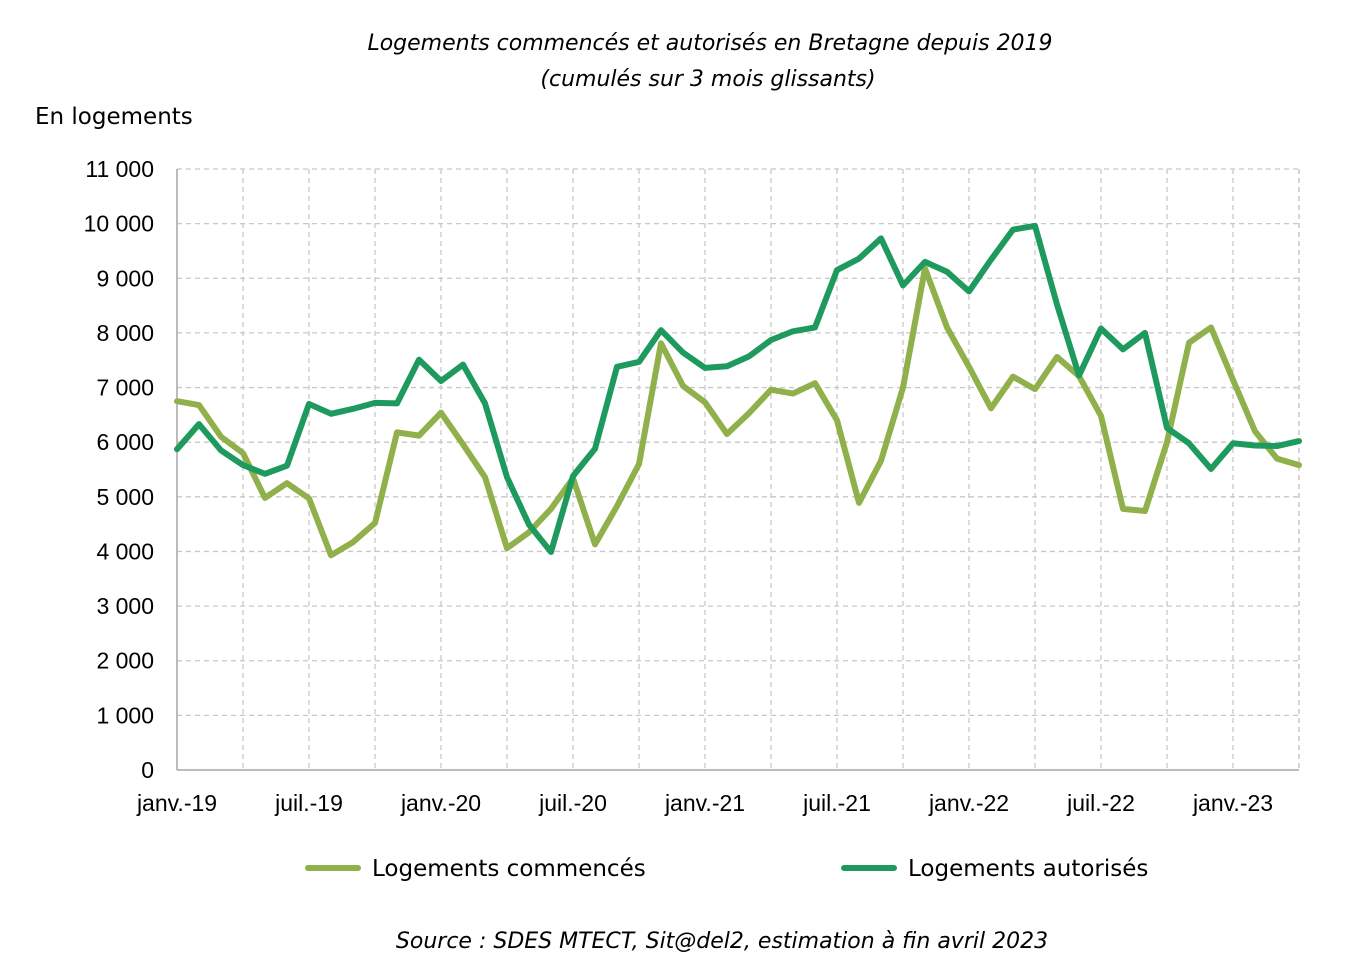  I want to click on y-tick-label: 4 000, so click(125, 551).